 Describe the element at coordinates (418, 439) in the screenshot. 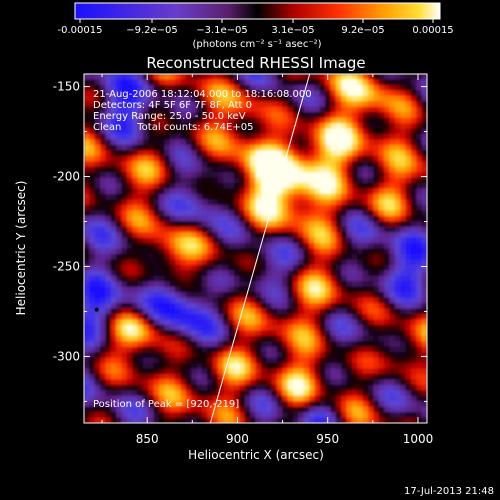

I see `x-tick-label: 1000` at that location.